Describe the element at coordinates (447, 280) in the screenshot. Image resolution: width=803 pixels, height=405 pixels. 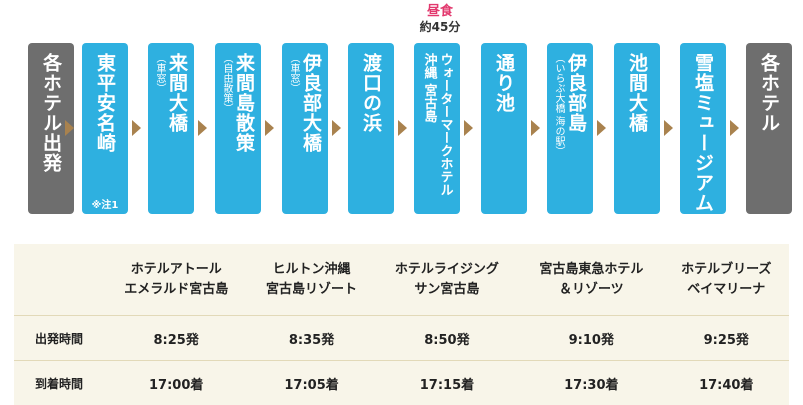
I see `hotel-header: ホテルライジングサン宮古島` at that location.